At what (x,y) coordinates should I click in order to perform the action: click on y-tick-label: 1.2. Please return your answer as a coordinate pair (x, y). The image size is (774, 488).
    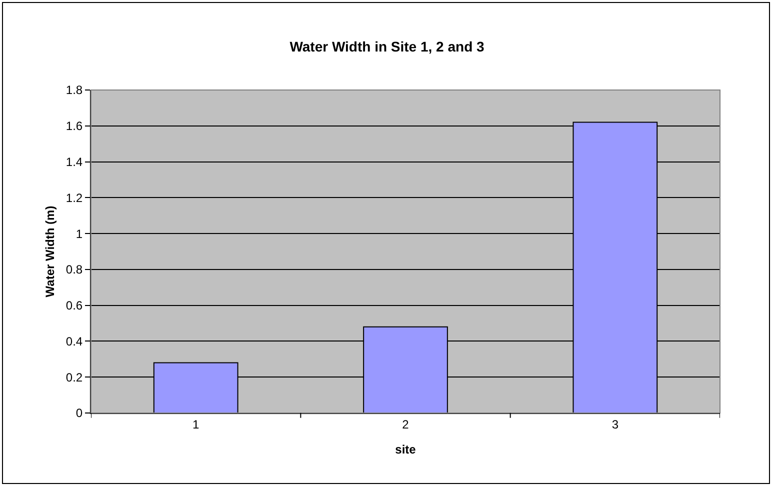
    Looking at the image, I should click on (74, 197).